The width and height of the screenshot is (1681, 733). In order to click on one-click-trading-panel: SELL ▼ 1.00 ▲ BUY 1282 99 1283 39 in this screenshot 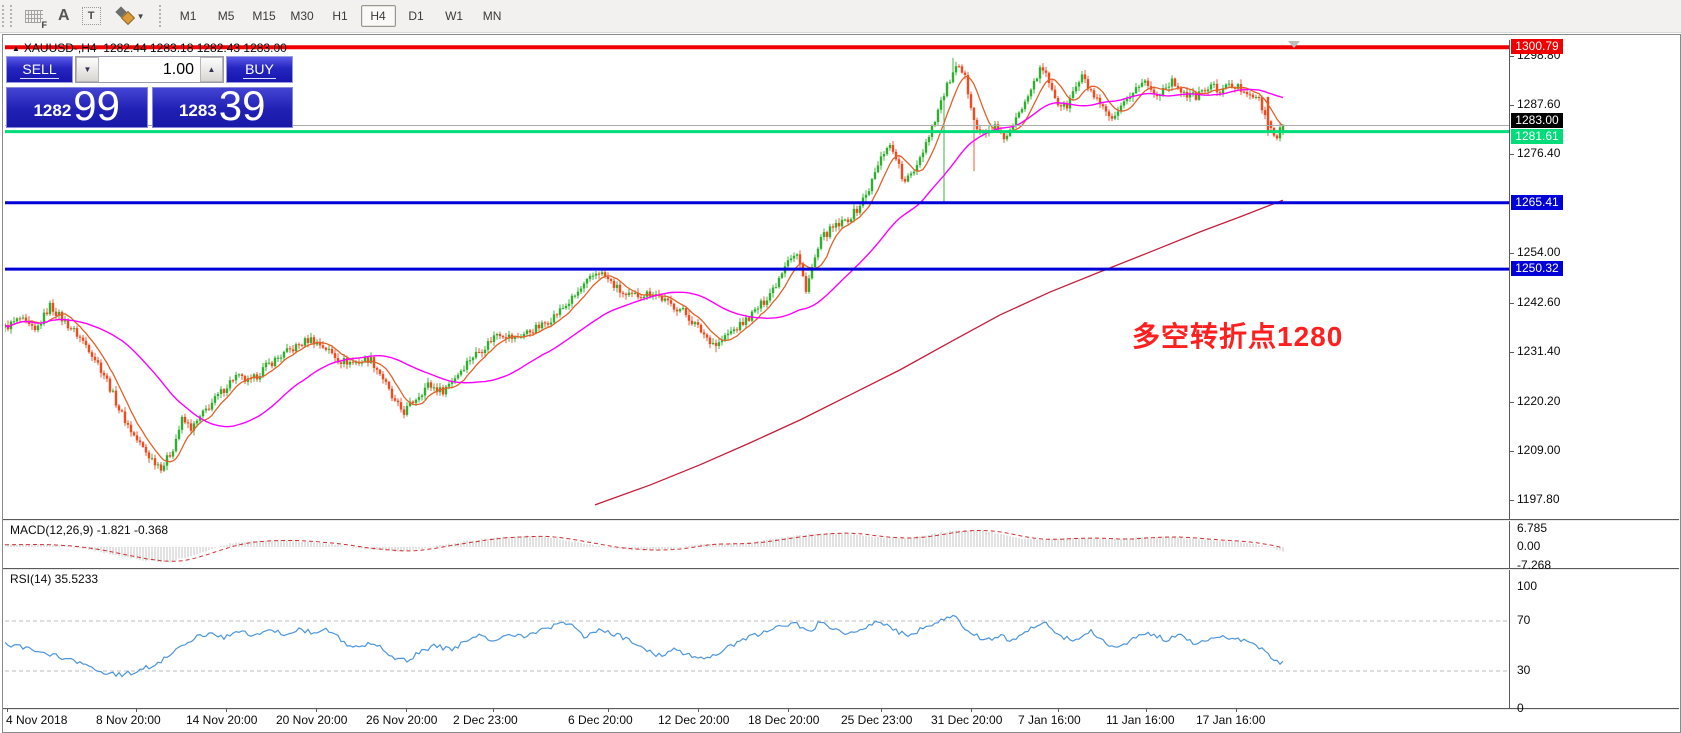, I will do `click(149, 92)`.